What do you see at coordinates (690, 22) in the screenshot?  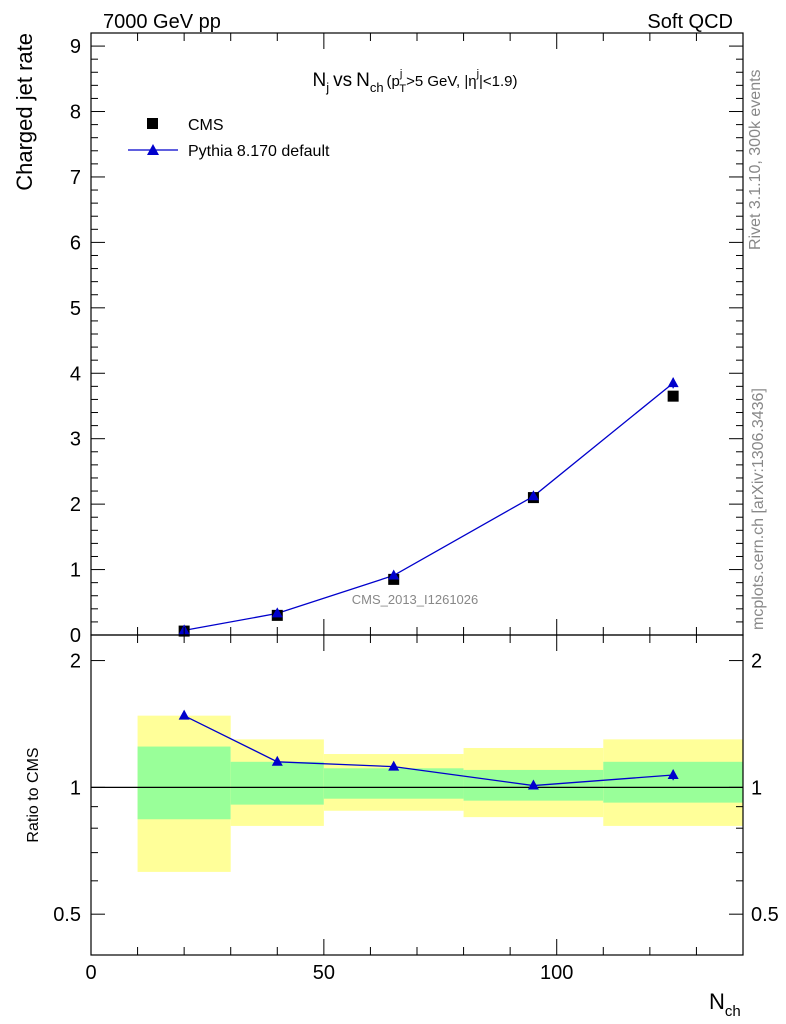 I see `process-label: Soft QCD` at bounding box center [690, 22].